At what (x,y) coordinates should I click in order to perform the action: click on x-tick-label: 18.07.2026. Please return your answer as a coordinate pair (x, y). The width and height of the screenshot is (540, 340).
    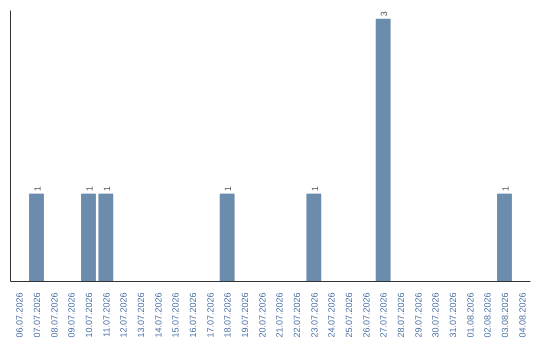
    Looking at the image, I should click on (227, 315).